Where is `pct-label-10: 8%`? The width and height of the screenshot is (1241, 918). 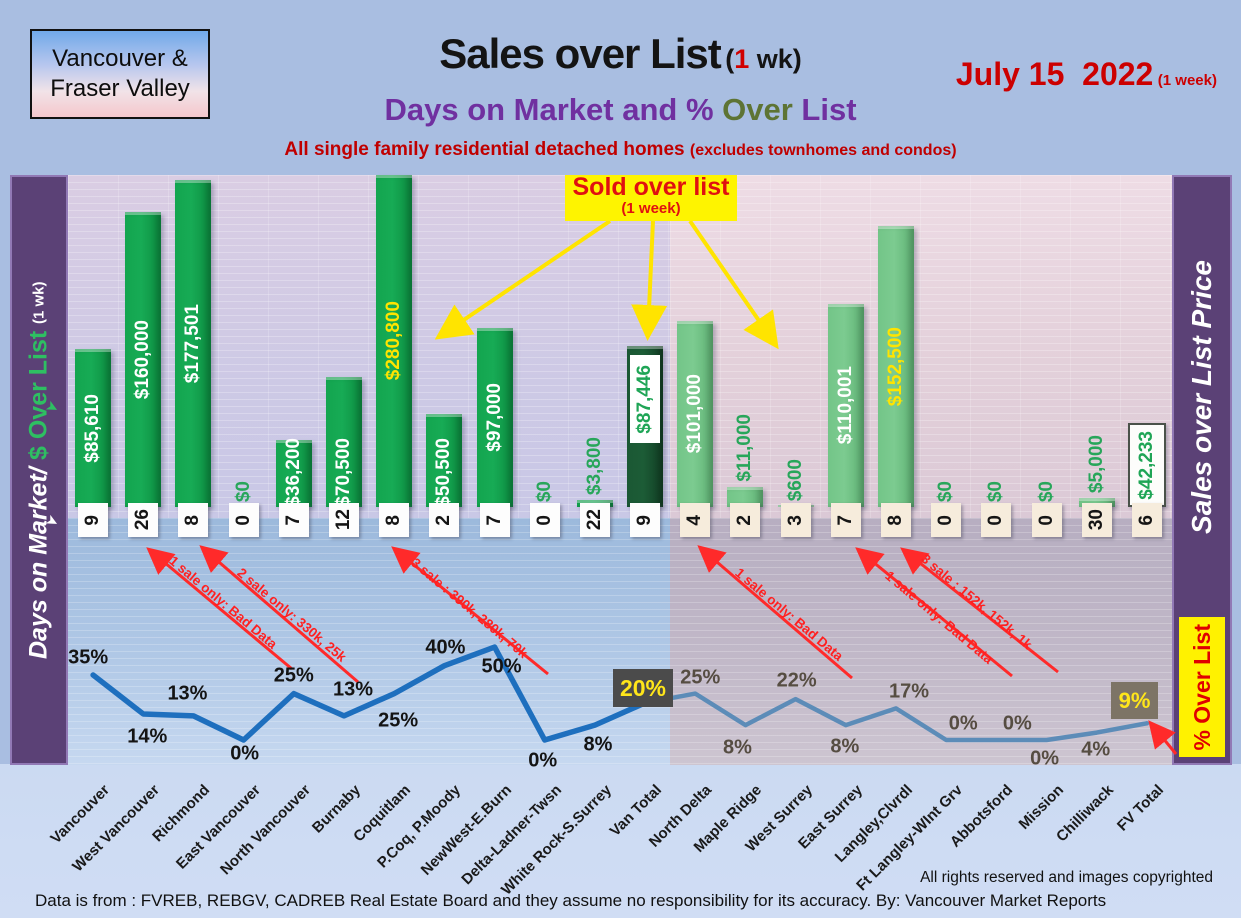 pct-label-10: 8% is located at coordinates (598, 744).